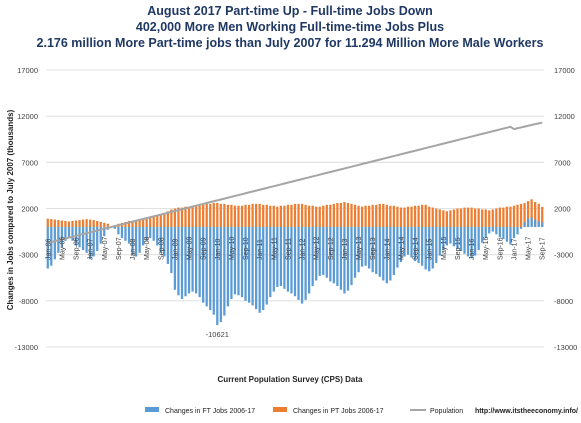 This screenshot has height=423, width=581. Describe the element at coordinates (105, 248) in the screenshot. I see `x-tick-label: May-07` at that location.